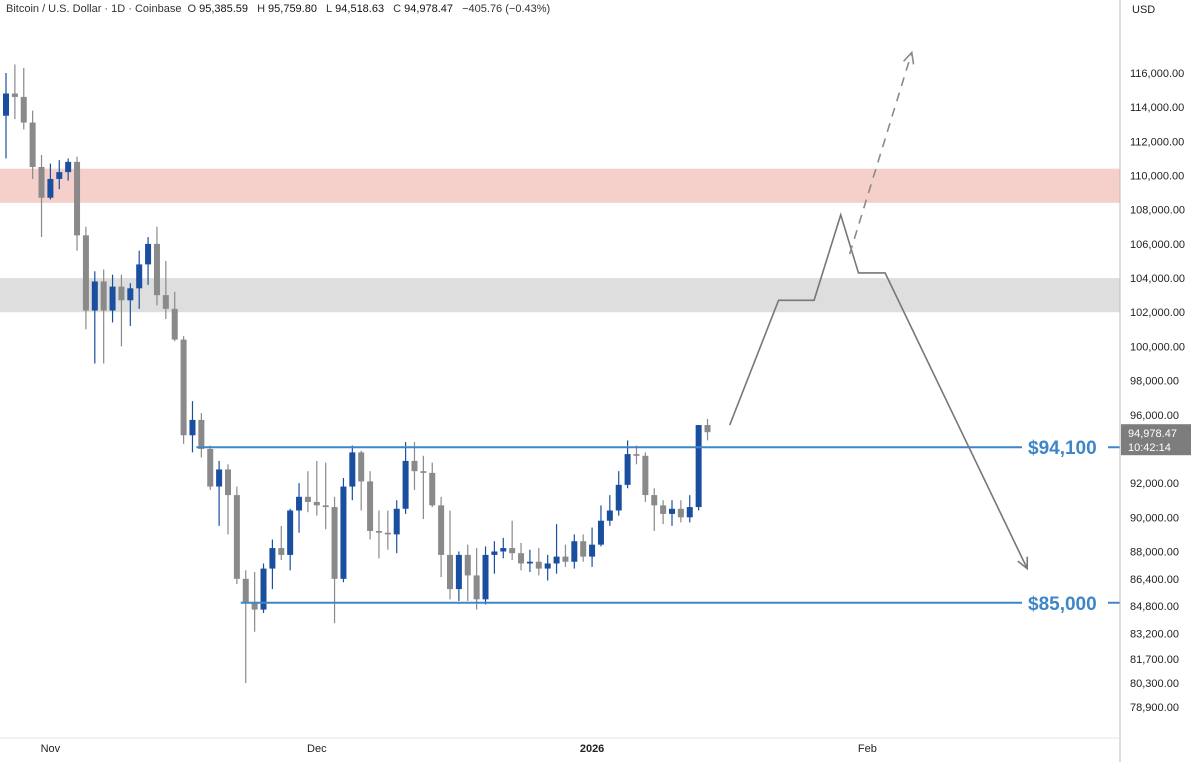 Image resolution: width=1200 pixels, height=762 pixels. What do you see at coordinates (1154, 552) in the screenshot?
I see `y-tick-label: 88,000.00` at bounding box center [1154, 552].